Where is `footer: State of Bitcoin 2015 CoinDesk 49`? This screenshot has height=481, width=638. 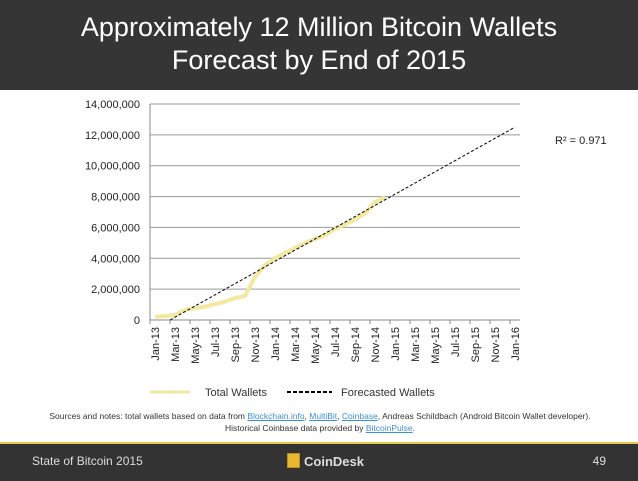 footer: State of Bitcoin 2015 CoinDesk 49 is located at coordinates (319, 461).